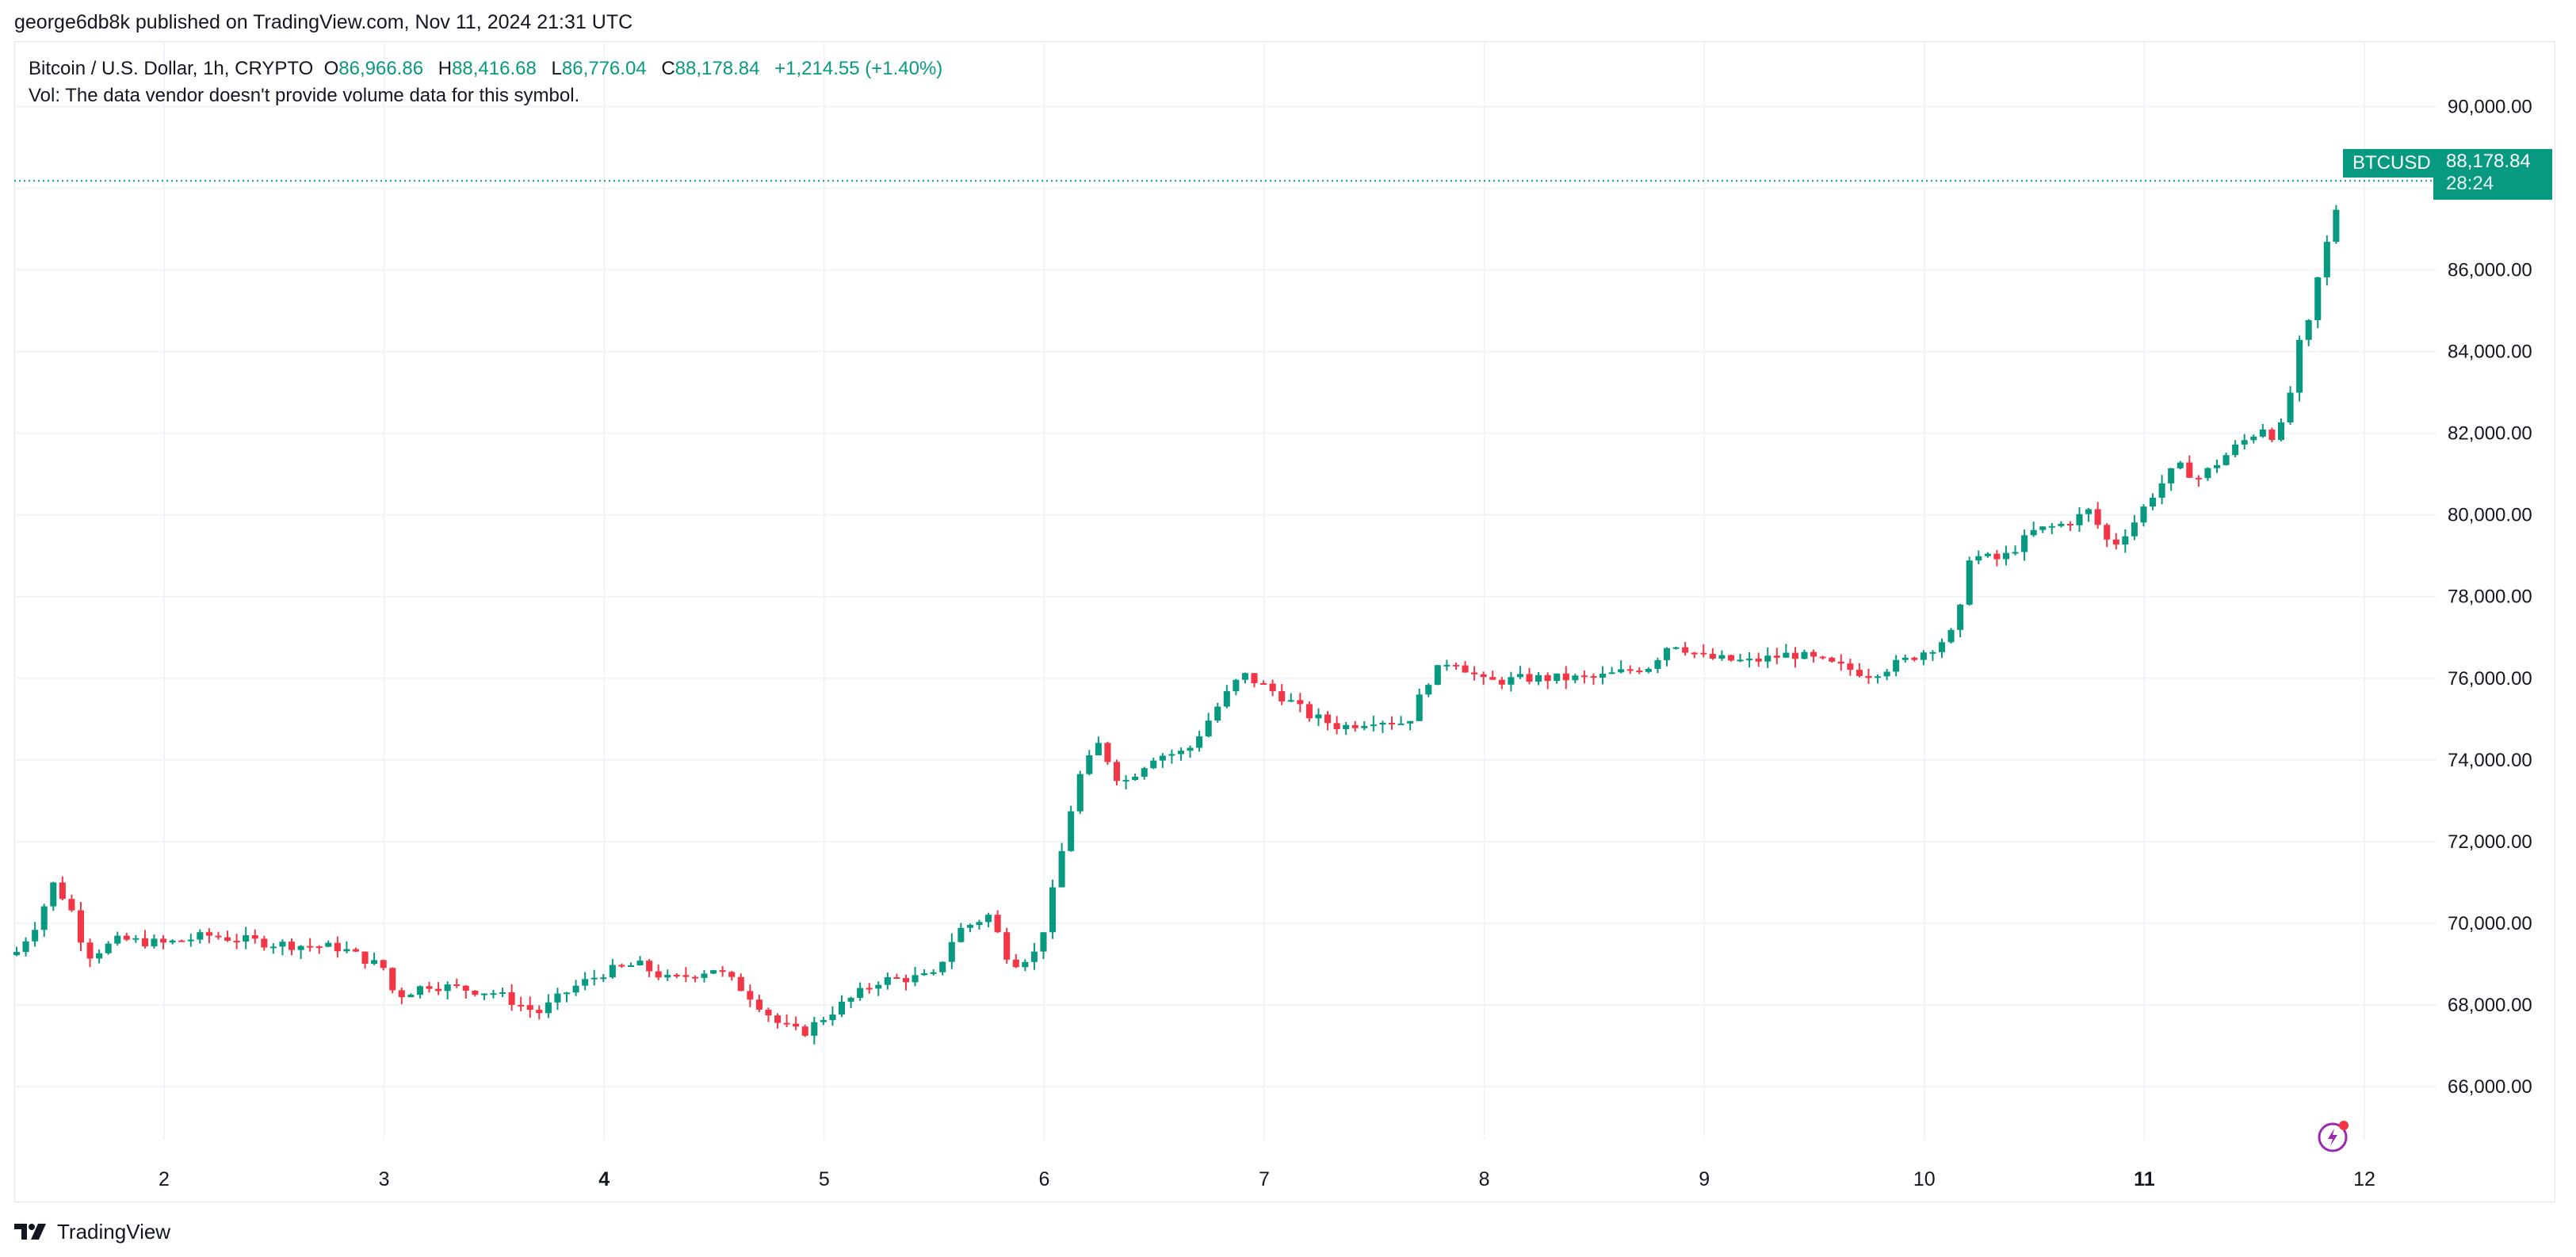 This screenshot has height=1257, width=2576. I want to click on x-tick-label: 11, so click(2144, 1179).